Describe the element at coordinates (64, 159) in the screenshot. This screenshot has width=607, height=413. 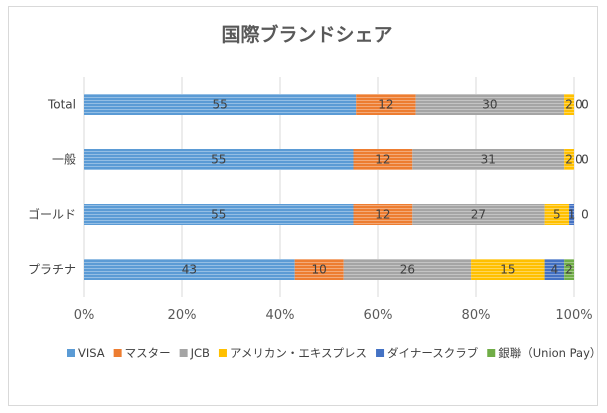
I see `category-label: 一般` at that location.